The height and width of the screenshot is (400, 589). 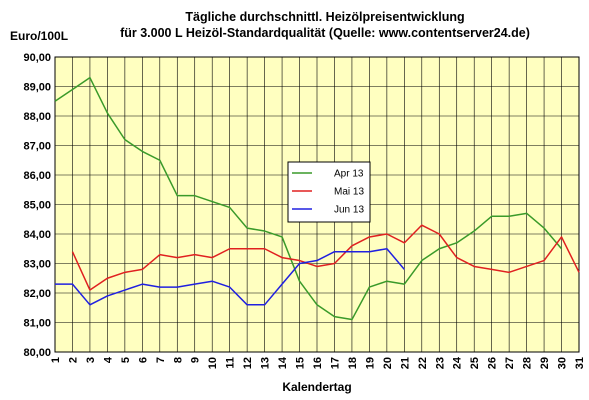 I want to click on x-tick-label: 21, so click(x=405, y=363).